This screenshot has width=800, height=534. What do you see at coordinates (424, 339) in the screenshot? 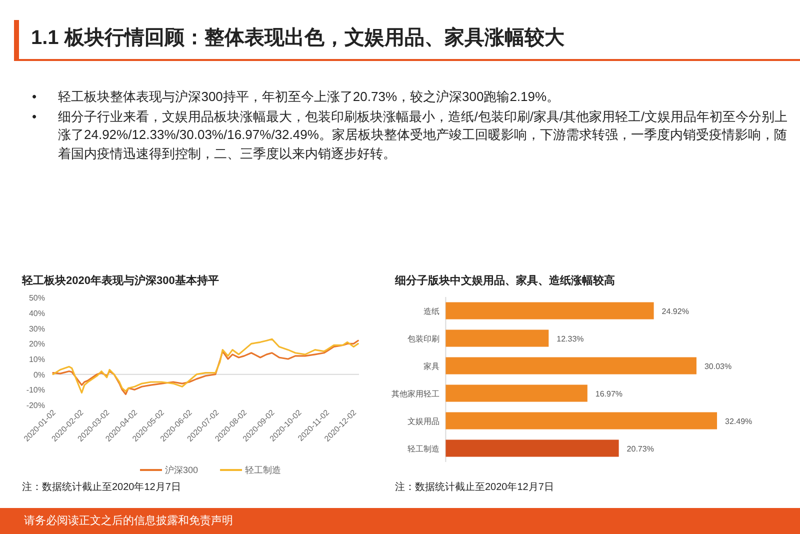
I see `y-tick-label: 包装印刷` at bounding box center [424, 339].